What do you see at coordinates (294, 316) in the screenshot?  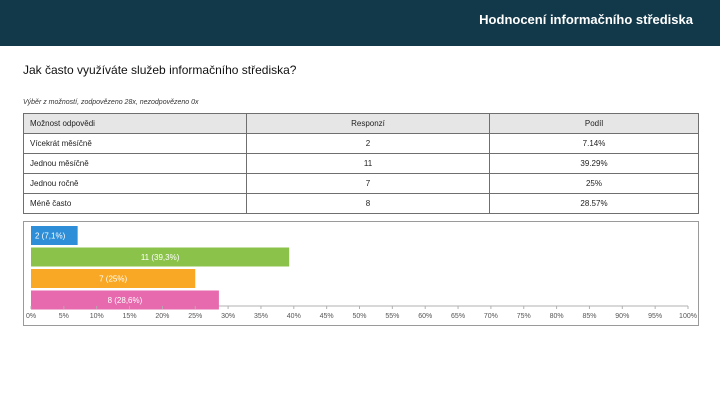 I see `x-tick-label: 40%` at bounding box center [294, 316].